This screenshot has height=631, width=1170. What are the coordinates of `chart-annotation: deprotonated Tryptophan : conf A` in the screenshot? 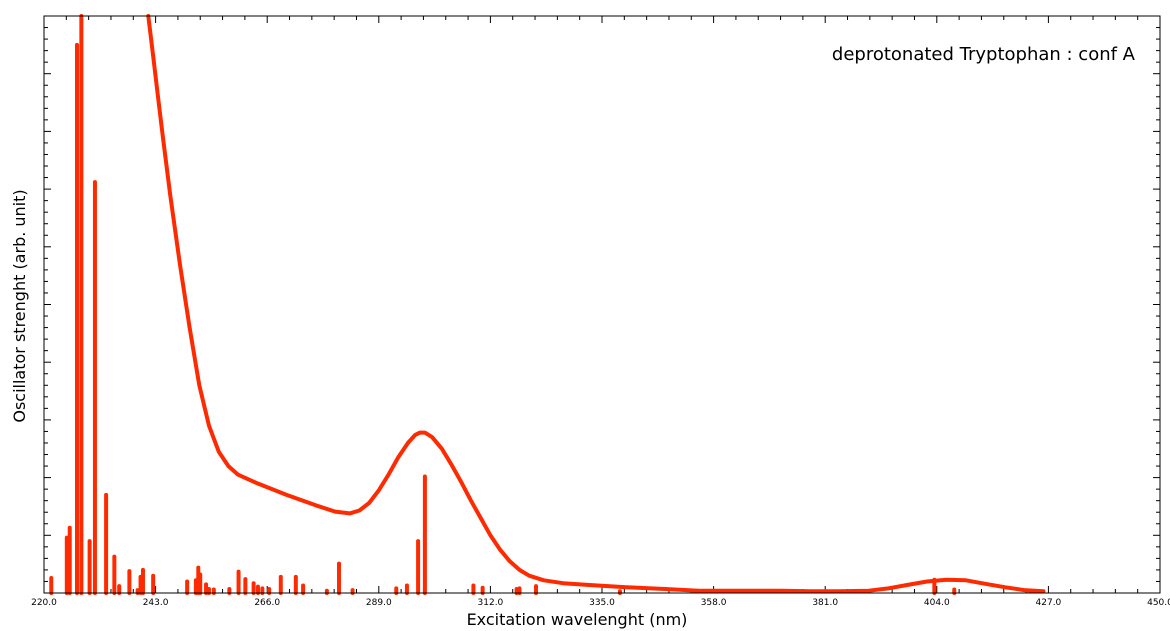 It's located at (984, 54).